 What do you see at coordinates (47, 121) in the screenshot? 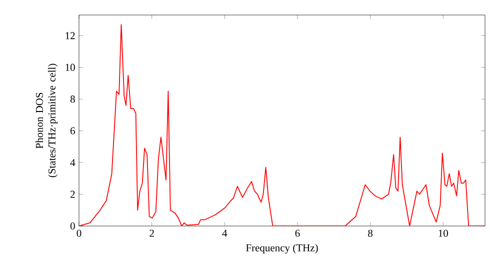
I see `y-axis-title: Phonon DOS (States/THz·primitive cell)` at bounding box center [47, 121].